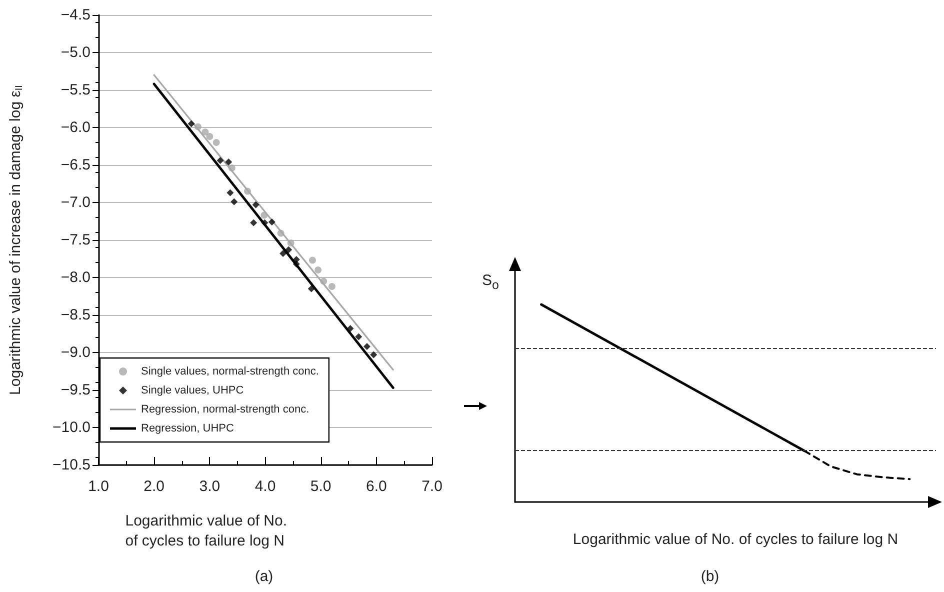 The image size is (944, 592). What do you see at coordinates (710, 576) in the screenshot?
I see `text: (b)` at bounding box center [710, 576].